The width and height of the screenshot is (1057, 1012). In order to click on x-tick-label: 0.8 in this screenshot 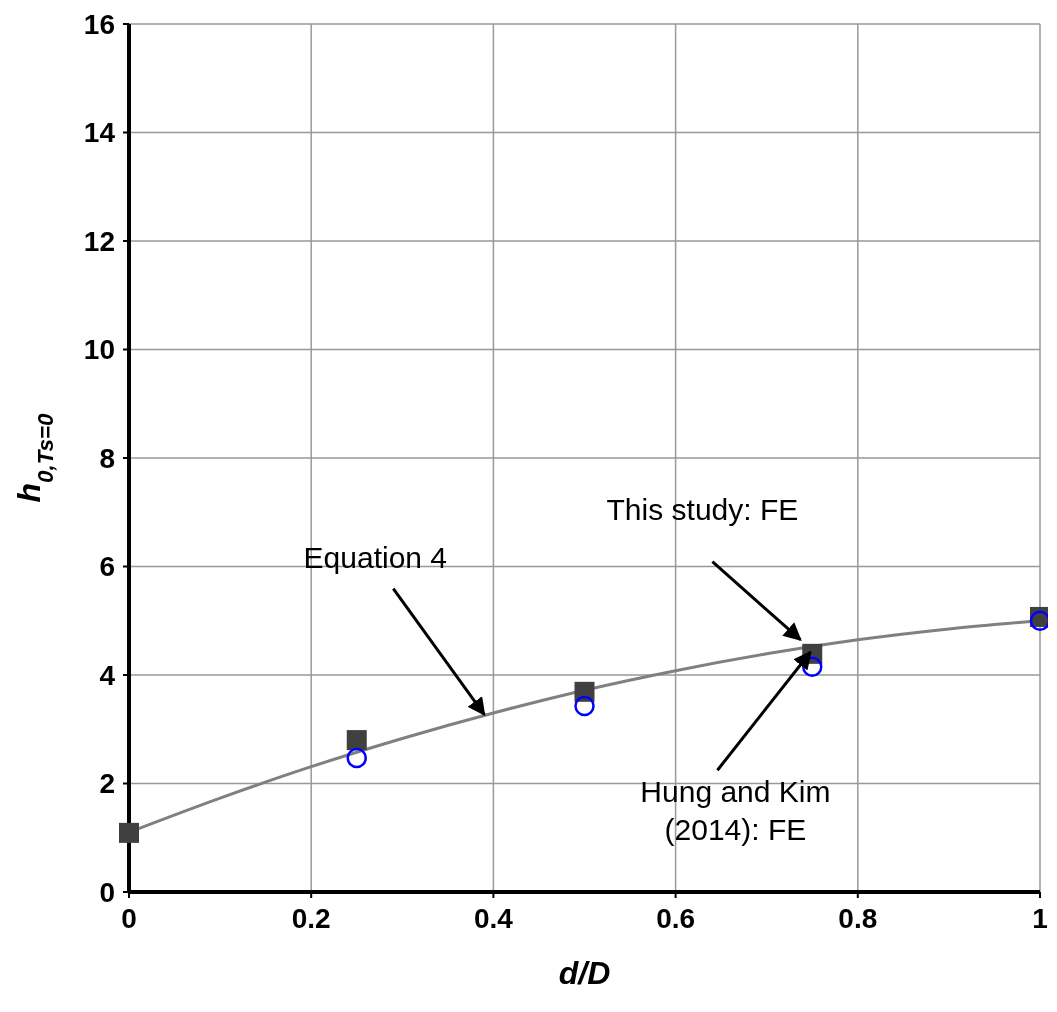, I will do `click(858, 918)`.